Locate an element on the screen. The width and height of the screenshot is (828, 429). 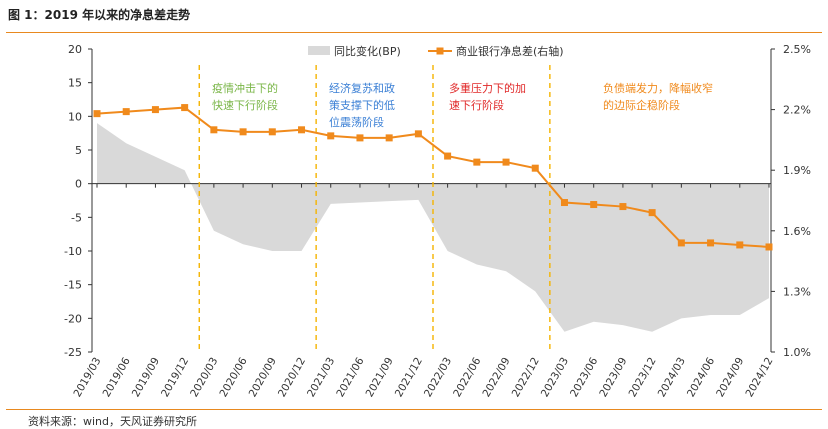
x-tick-label: 2021/12 is located at coordinates (409, 378).